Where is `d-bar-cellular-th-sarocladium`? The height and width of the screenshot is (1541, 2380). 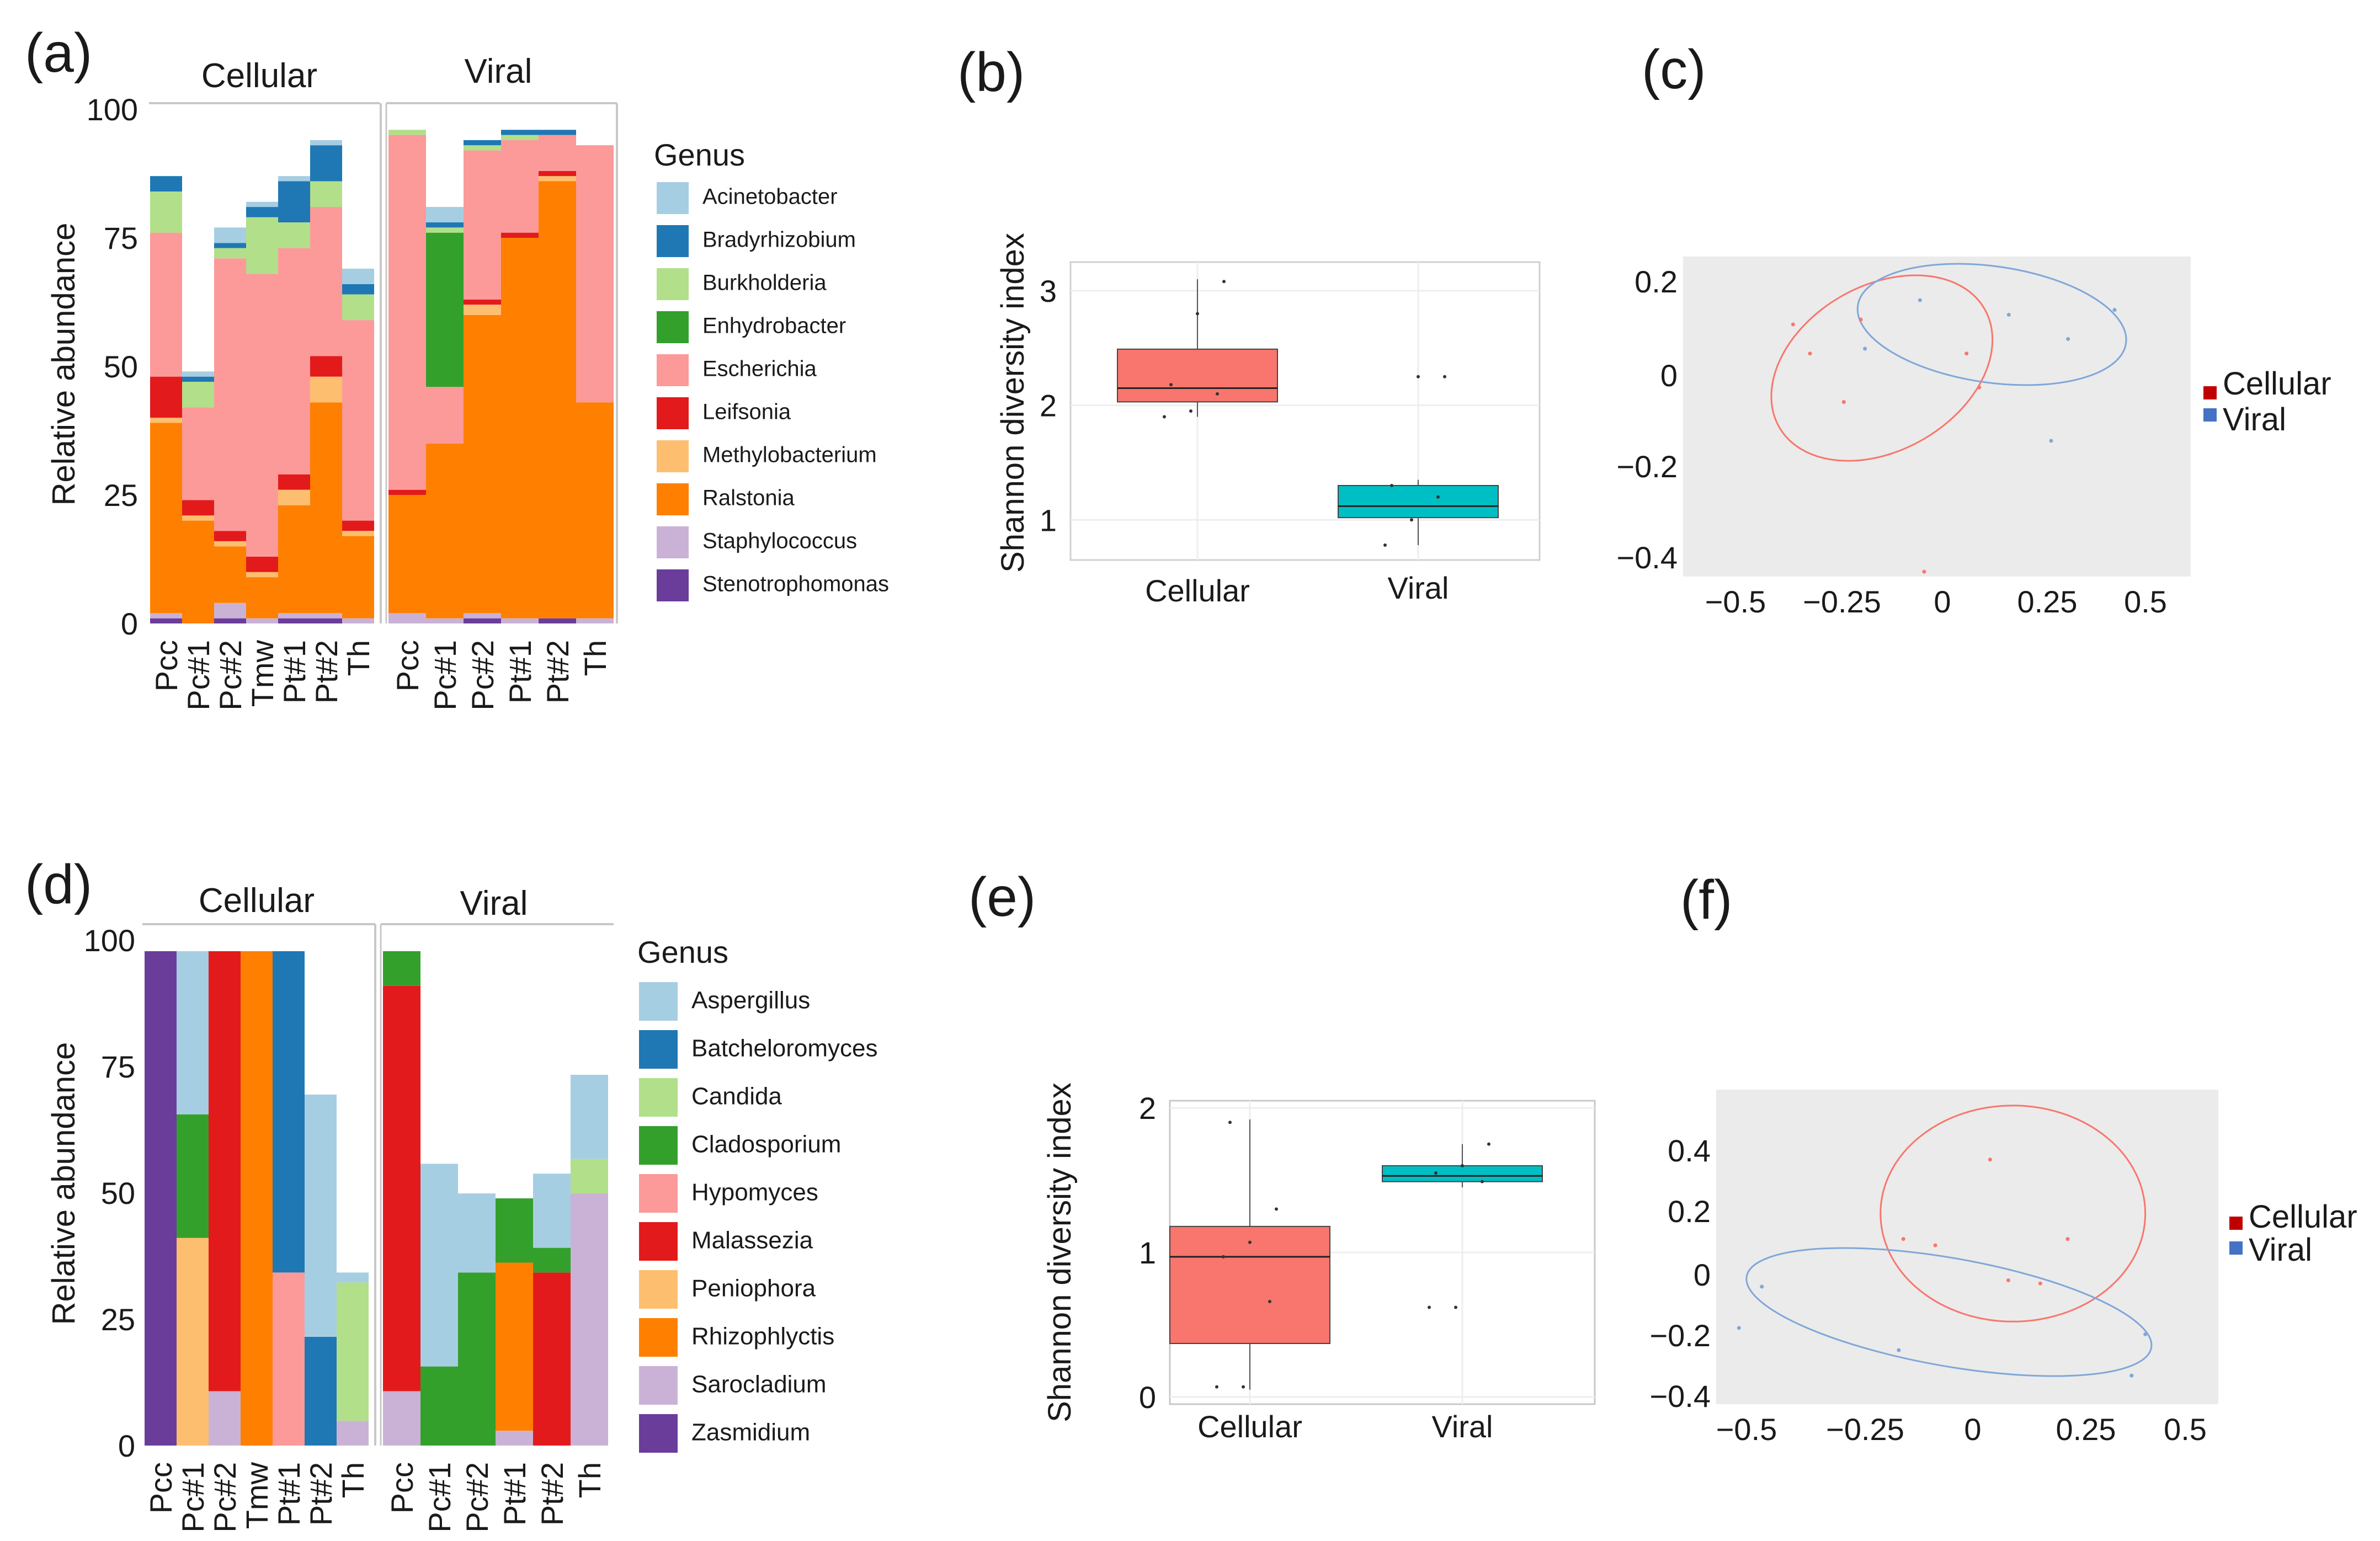
d-bar-cellular-th-sarocladium is located at coordinates (353, 1433).